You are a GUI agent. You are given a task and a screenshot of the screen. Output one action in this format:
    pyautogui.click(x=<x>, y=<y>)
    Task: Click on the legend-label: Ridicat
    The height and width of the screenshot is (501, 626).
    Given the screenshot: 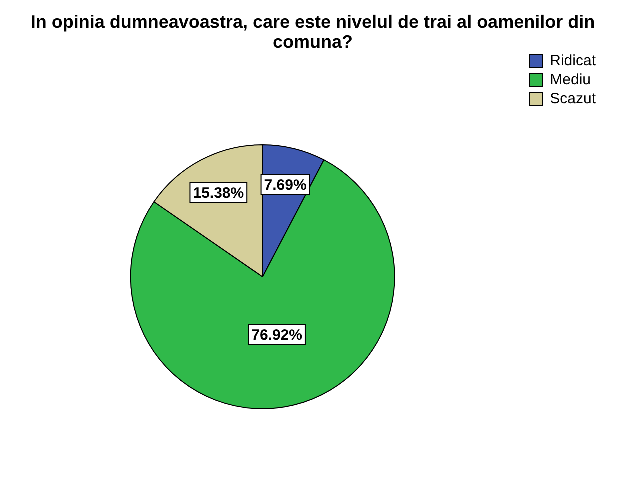 What is the action you would take?
    pyautogui.click(x=573, y=61)
    